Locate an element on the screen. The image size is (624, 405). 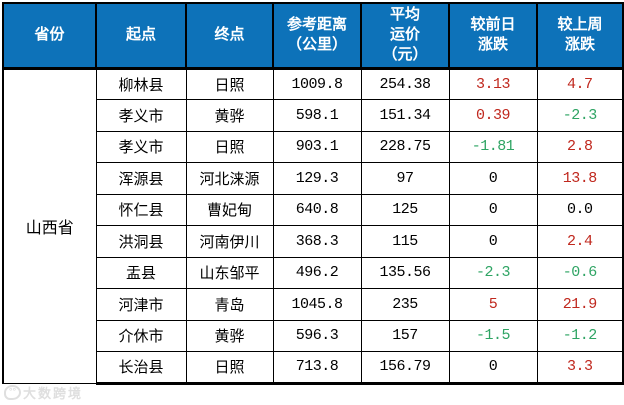
cell-distance: 1009.8 is located at coordinates (317, 83).